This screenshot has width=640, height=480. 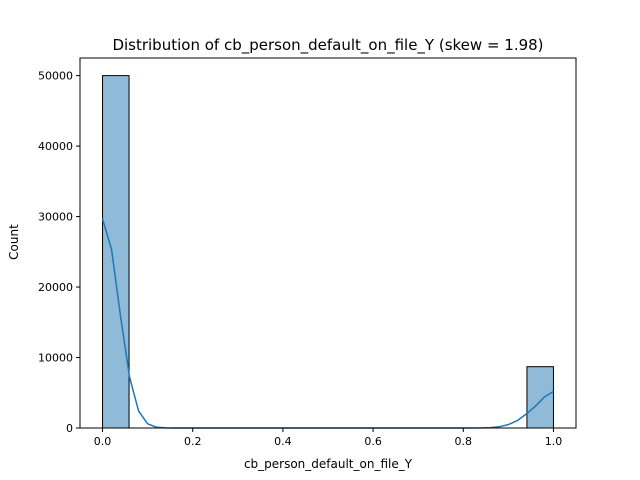 What do you see at coordinates (55, 146) in the screenshot?
I see `y-tick-label: 40000` at bounding box center [55, 146].